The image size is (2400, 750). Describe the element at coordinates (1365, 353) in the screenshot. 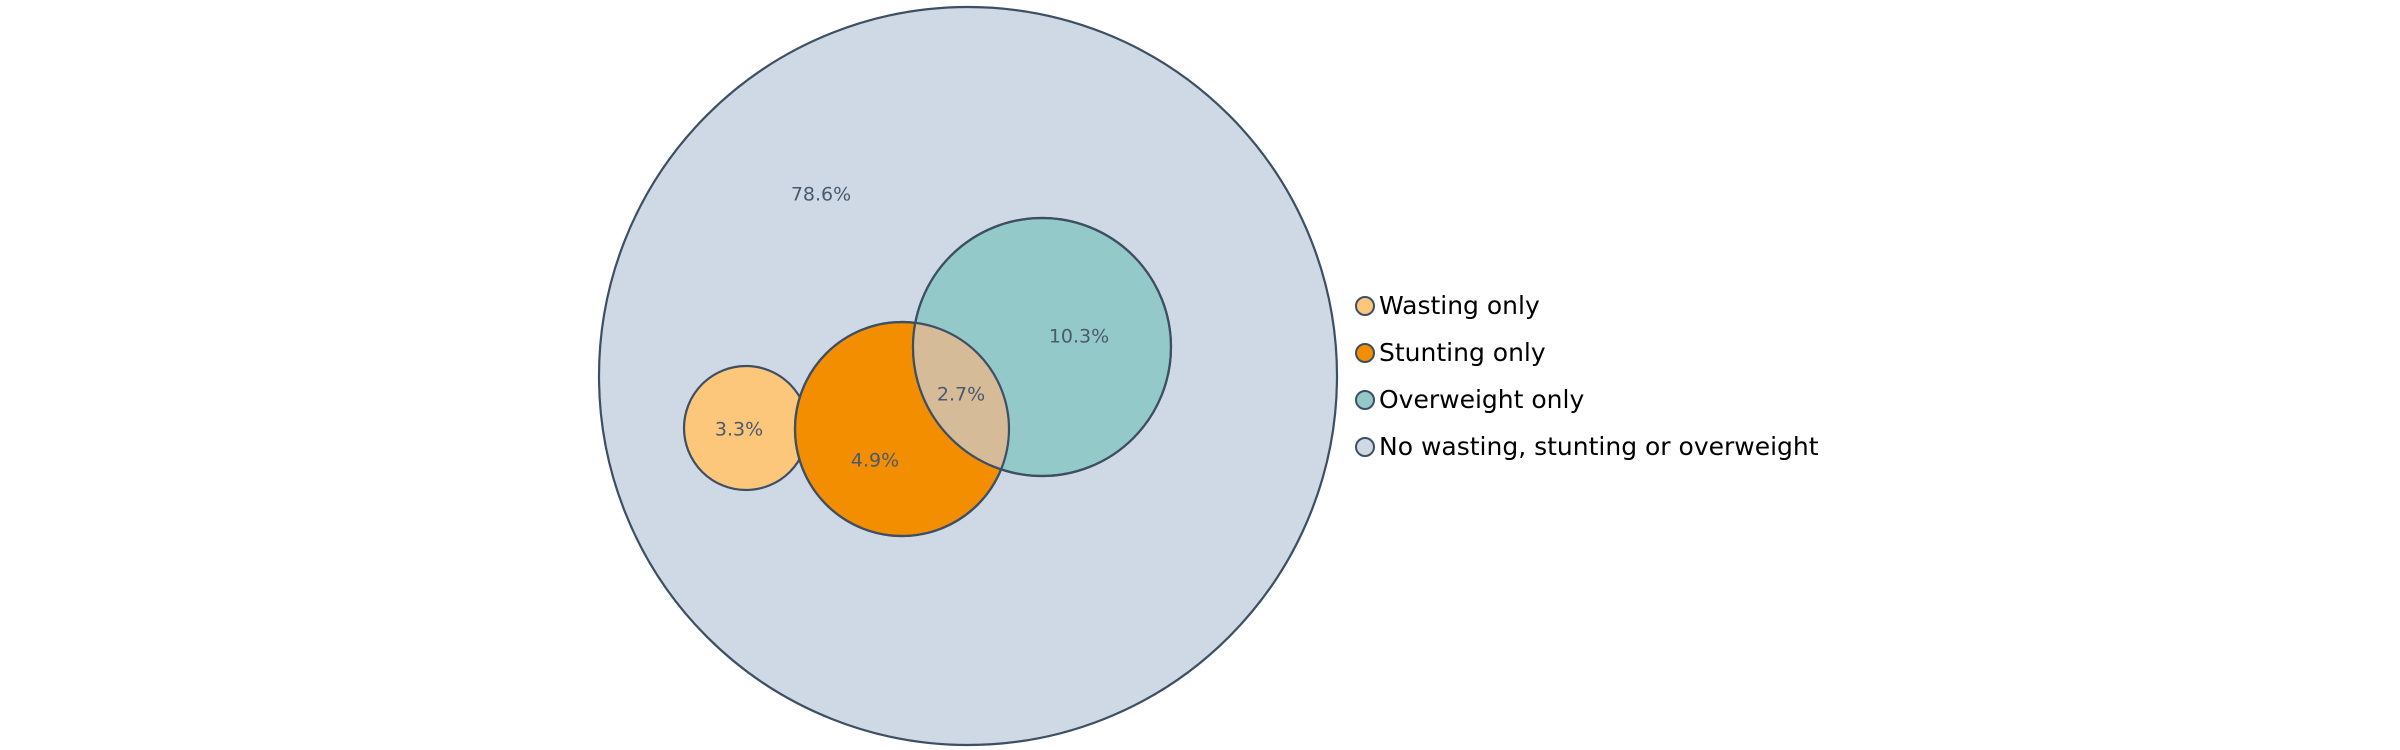

I see `legend-marker-stunting-only` at that location.